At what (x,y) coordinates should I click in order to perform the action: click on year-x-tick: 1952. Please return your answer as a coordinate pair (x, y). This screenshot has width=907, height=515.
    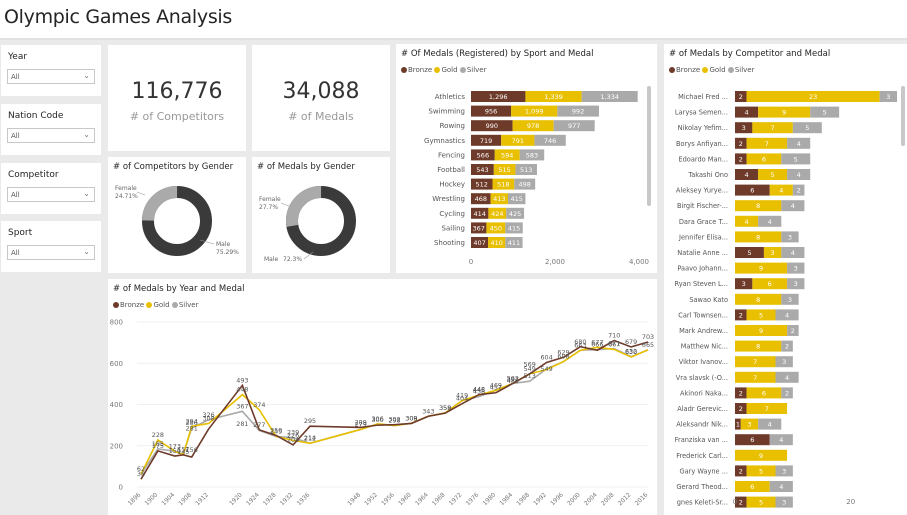
    Looking at the image, I should click on (371, 499).